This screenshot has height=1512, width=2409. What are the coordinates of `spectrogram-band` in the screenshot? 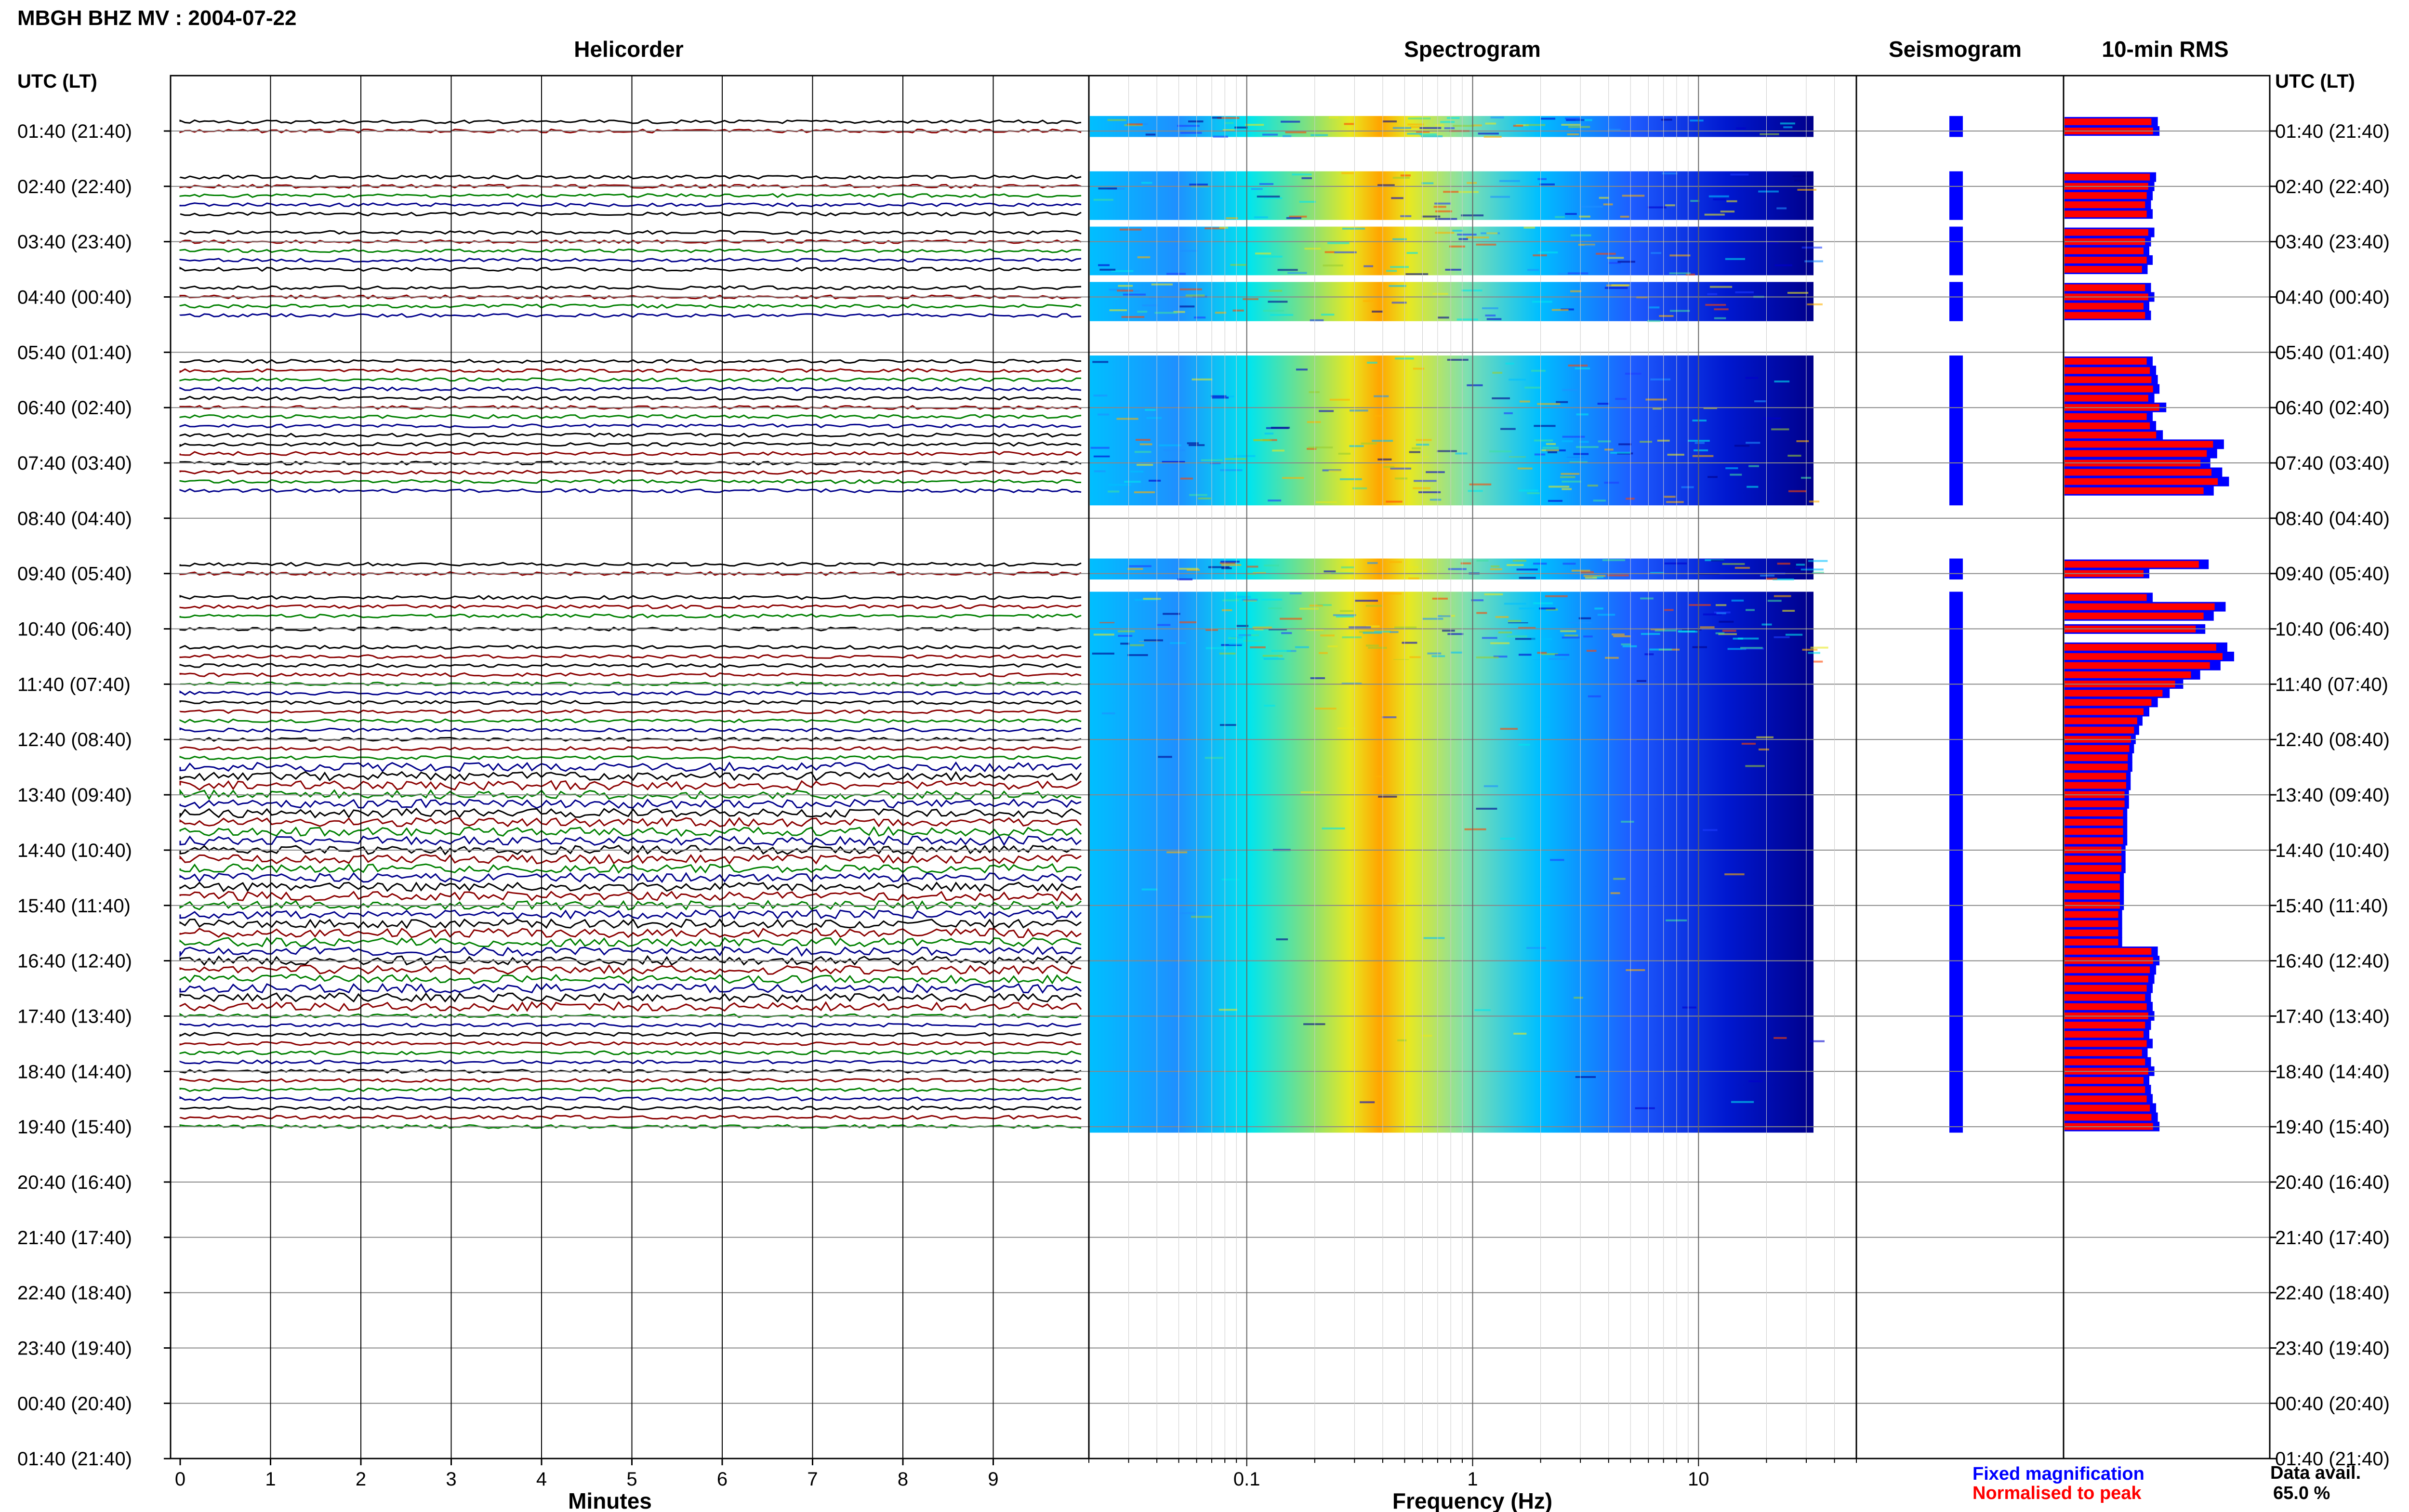 It's located at (1451, 481).